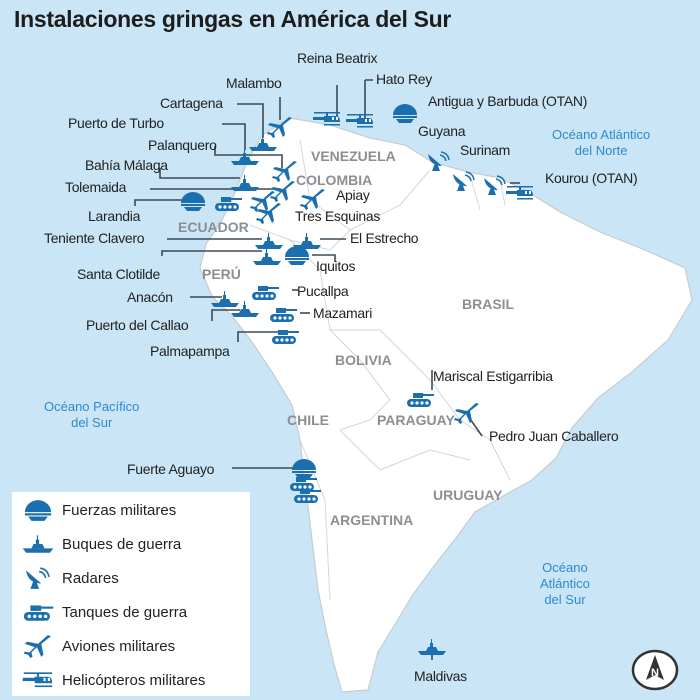 The image size is (700, 700). I want to click on site-label: Iquitos, so click(336, 266).